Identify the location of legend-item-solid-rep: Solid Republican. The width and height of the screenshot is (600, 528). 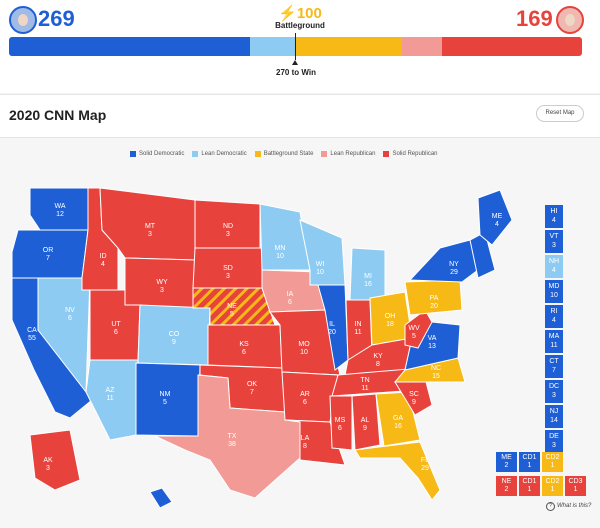
(410, 154).